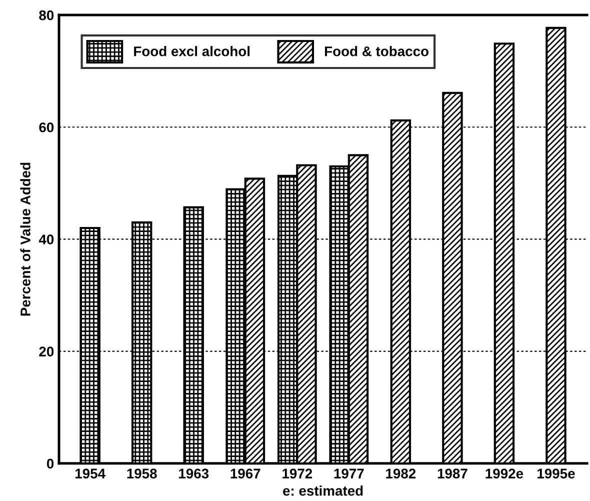 This screenshot has height=501, width=590. I want to click on legend-label: Food & tobacco, so click(376, 51).